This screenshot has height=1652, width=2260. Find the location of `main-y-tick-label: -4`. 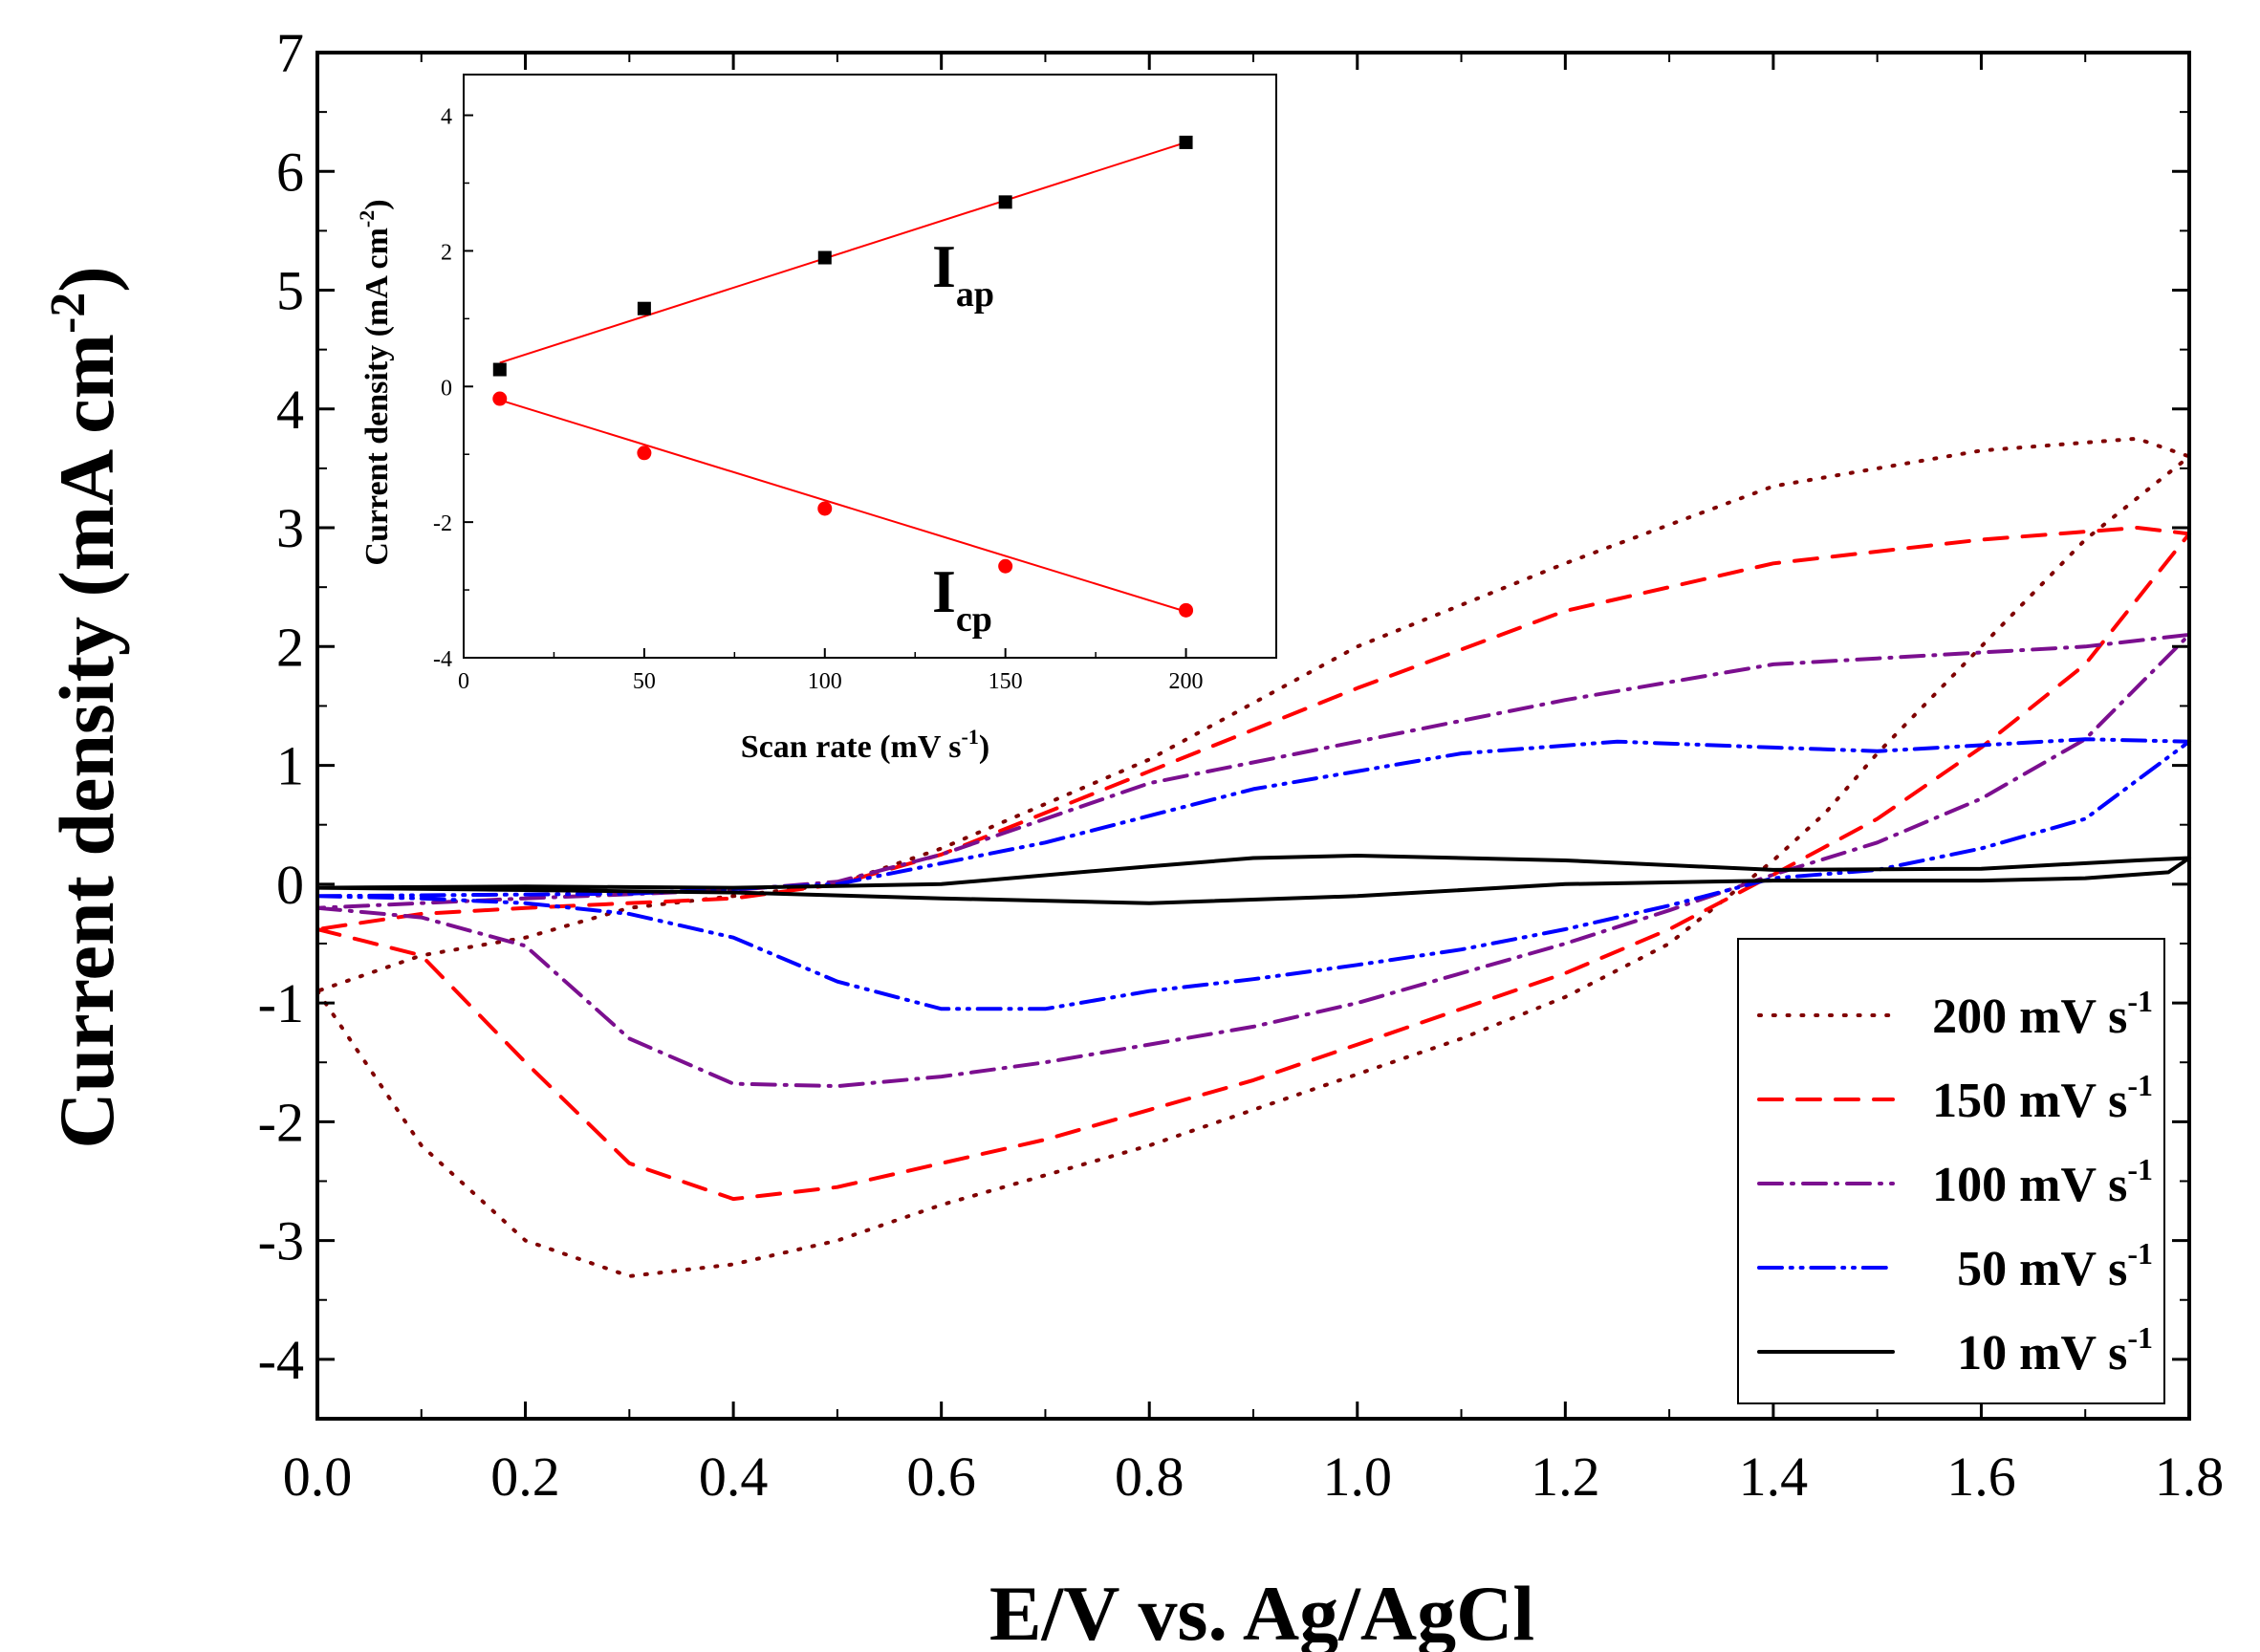

main-y-tick-label: -4 is located at coordinates (281, 1360).